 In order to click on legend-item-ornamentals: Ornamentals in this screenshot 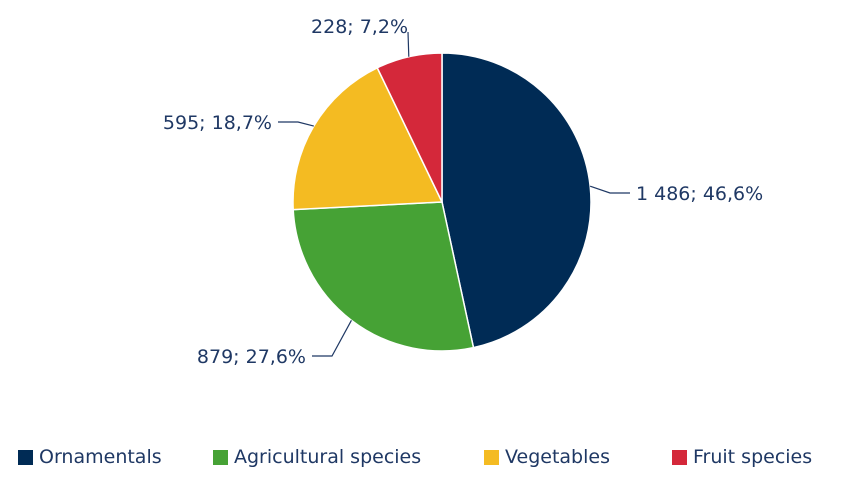, I will do `click(90, 457)`.